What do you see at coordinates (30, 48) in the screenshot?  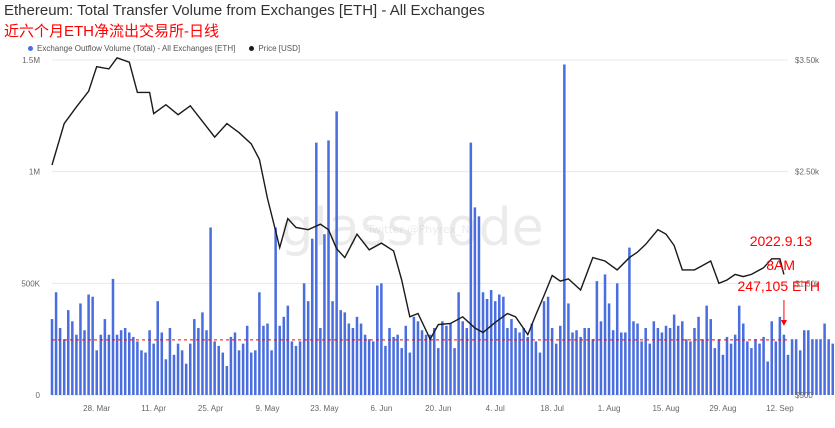 I see `legend-bar-dot` at bounding box center [30, 48].